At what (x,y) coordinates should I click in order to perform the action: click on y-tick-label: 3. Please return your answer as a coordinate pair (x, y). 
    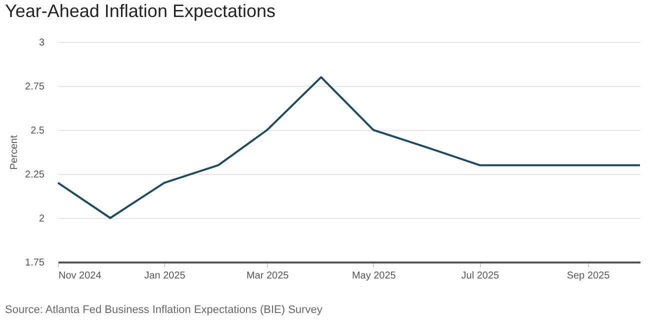
    Looking at the image, I should click on (41, 43).